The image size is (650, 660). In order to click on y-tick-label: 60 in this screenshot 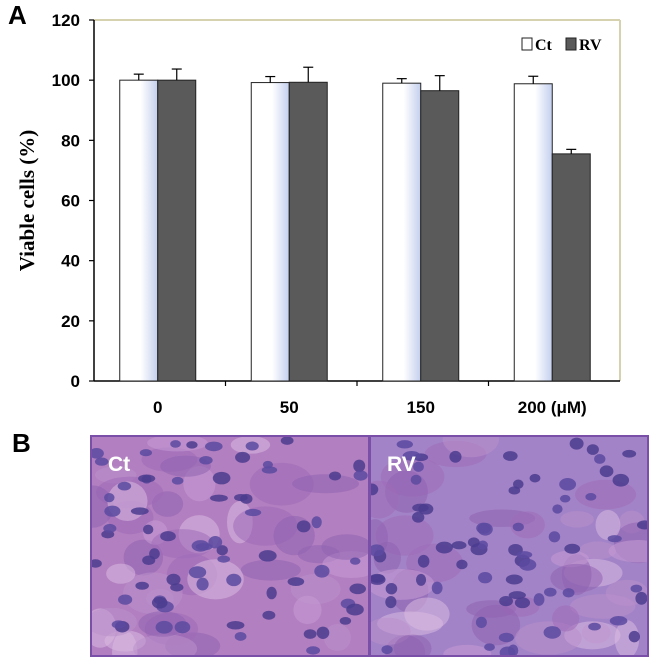, I will do `click(70, 201)`.